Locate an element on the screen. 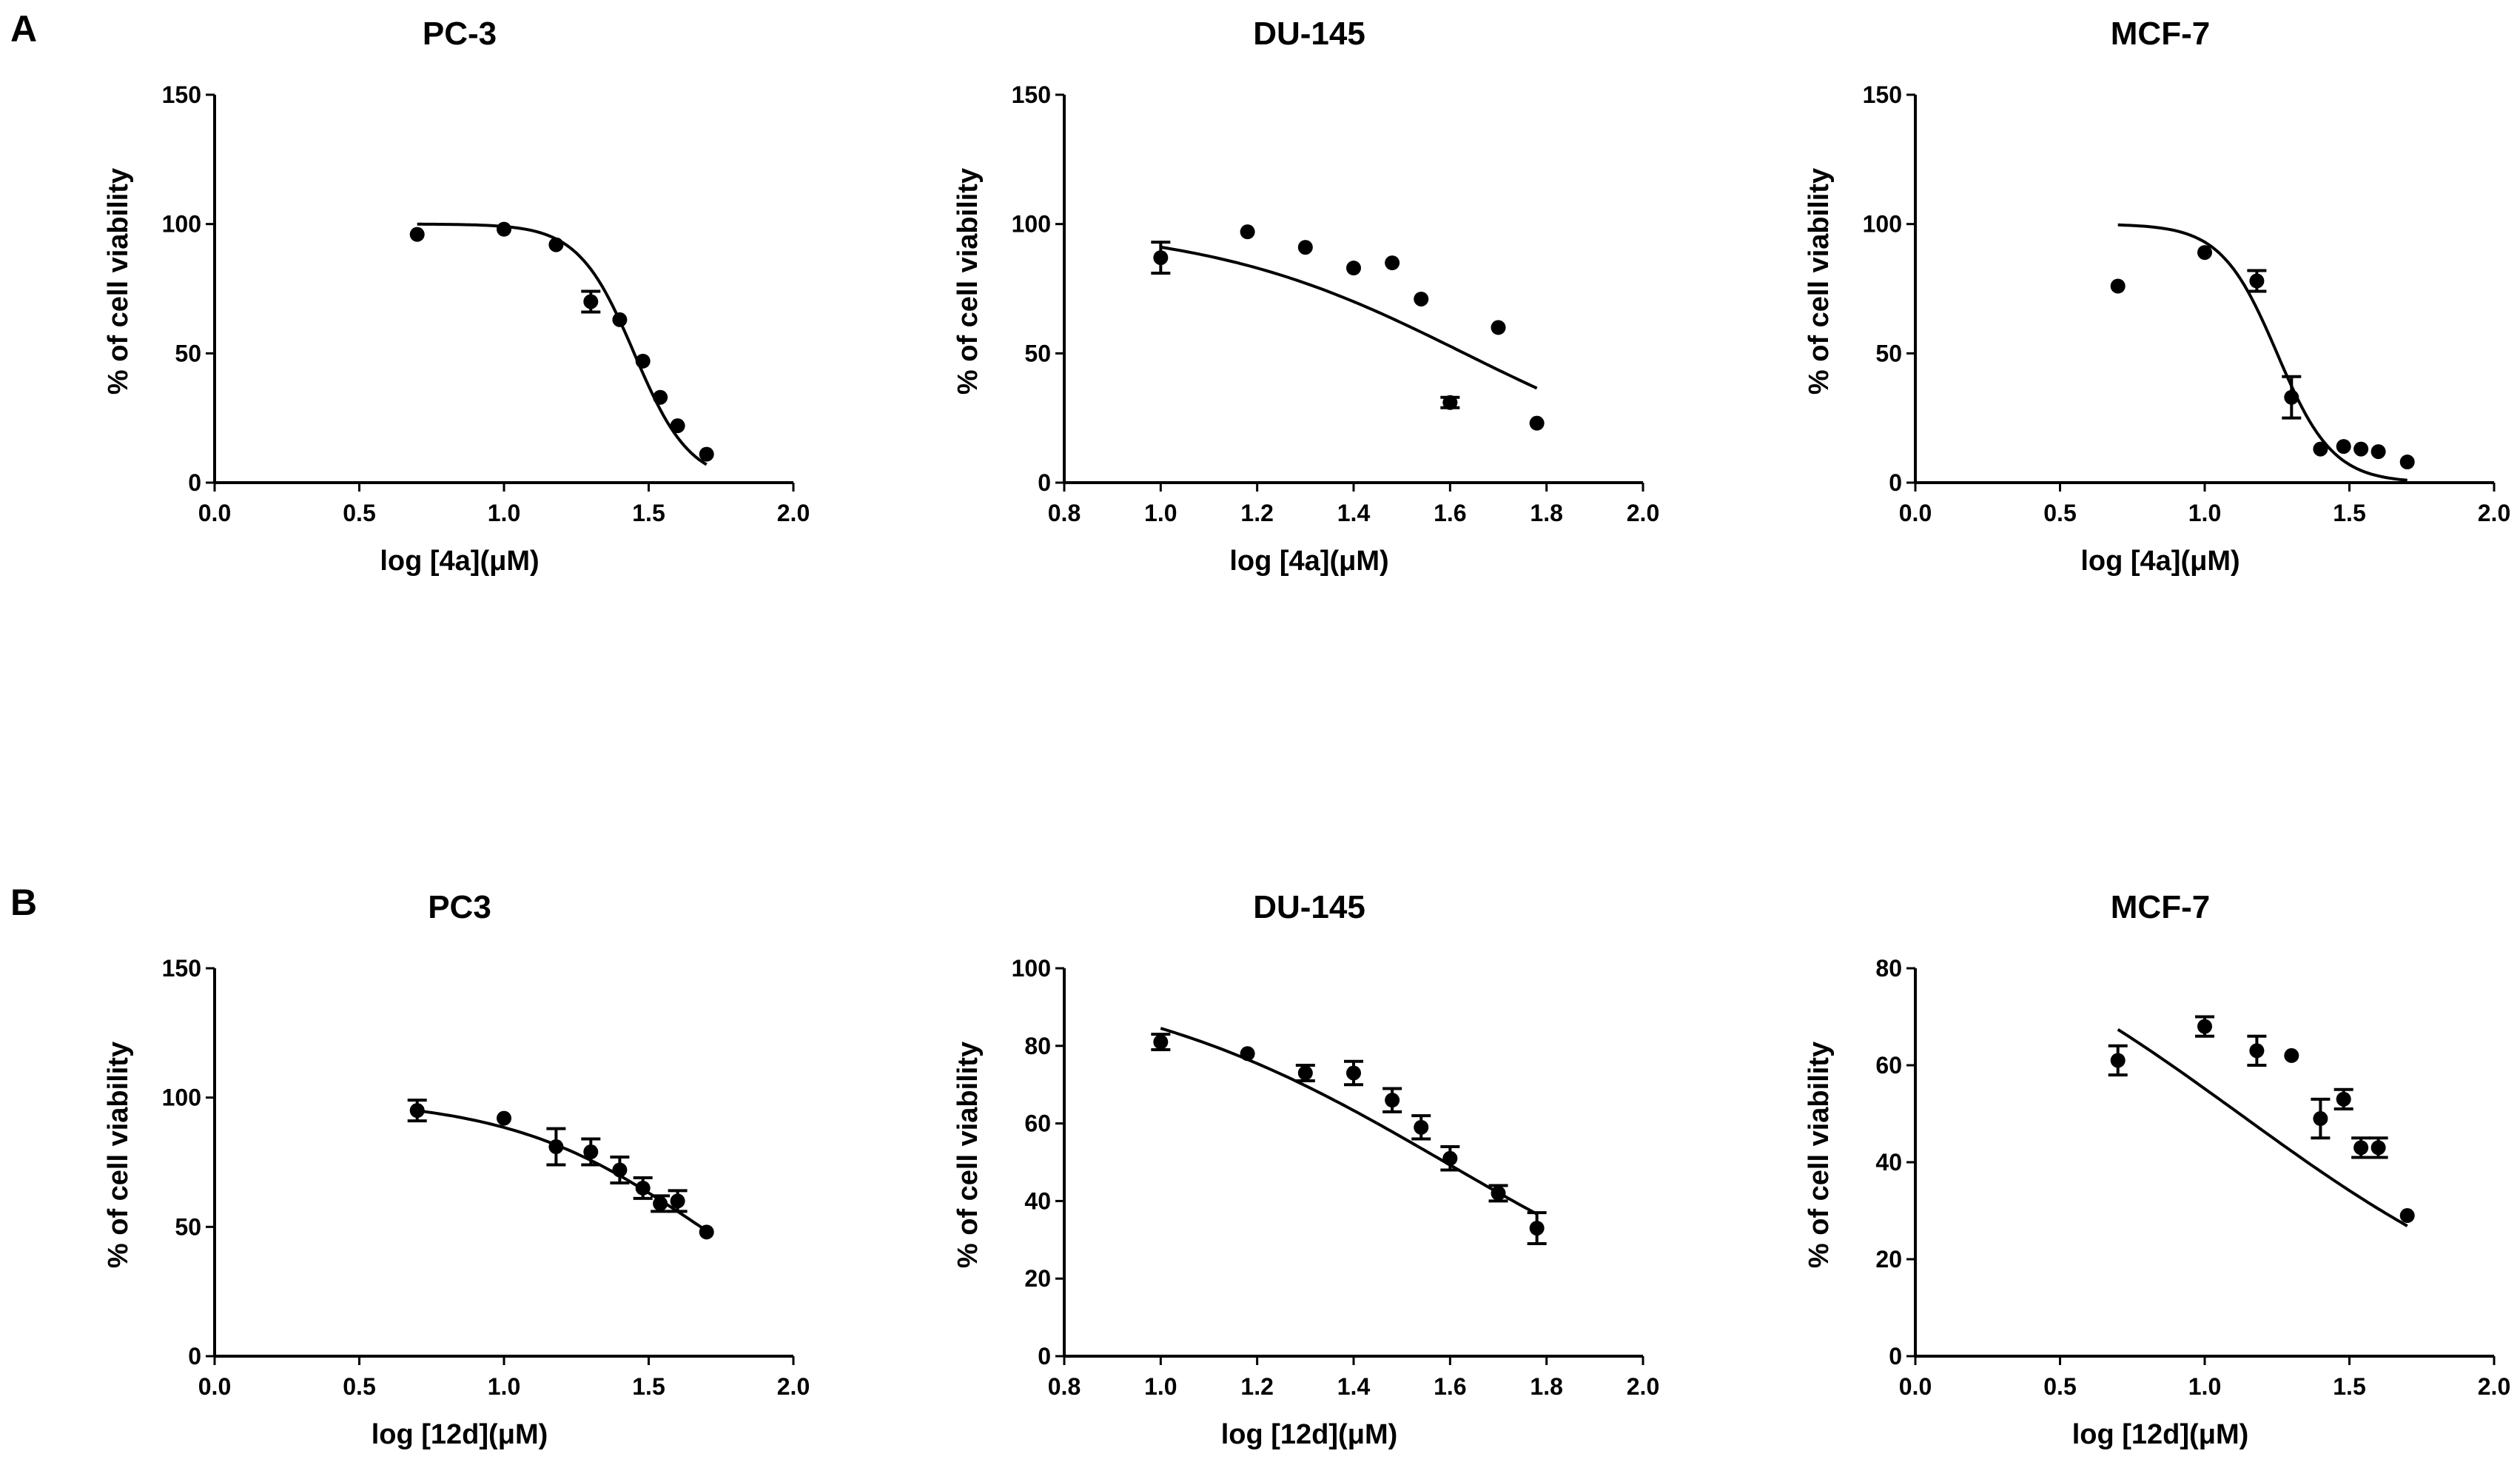  chart-title: PC-3 is located at coordinates (460, 34).